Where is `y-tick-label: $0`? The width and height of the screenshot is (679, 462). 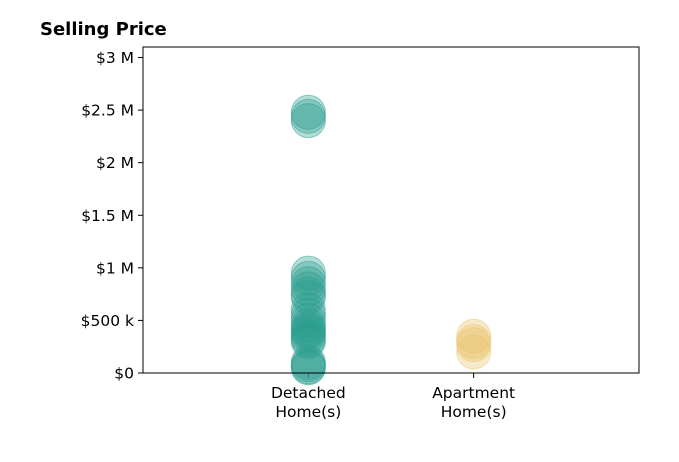 y-tick-label: $0 is located at coordinates (124, 374).